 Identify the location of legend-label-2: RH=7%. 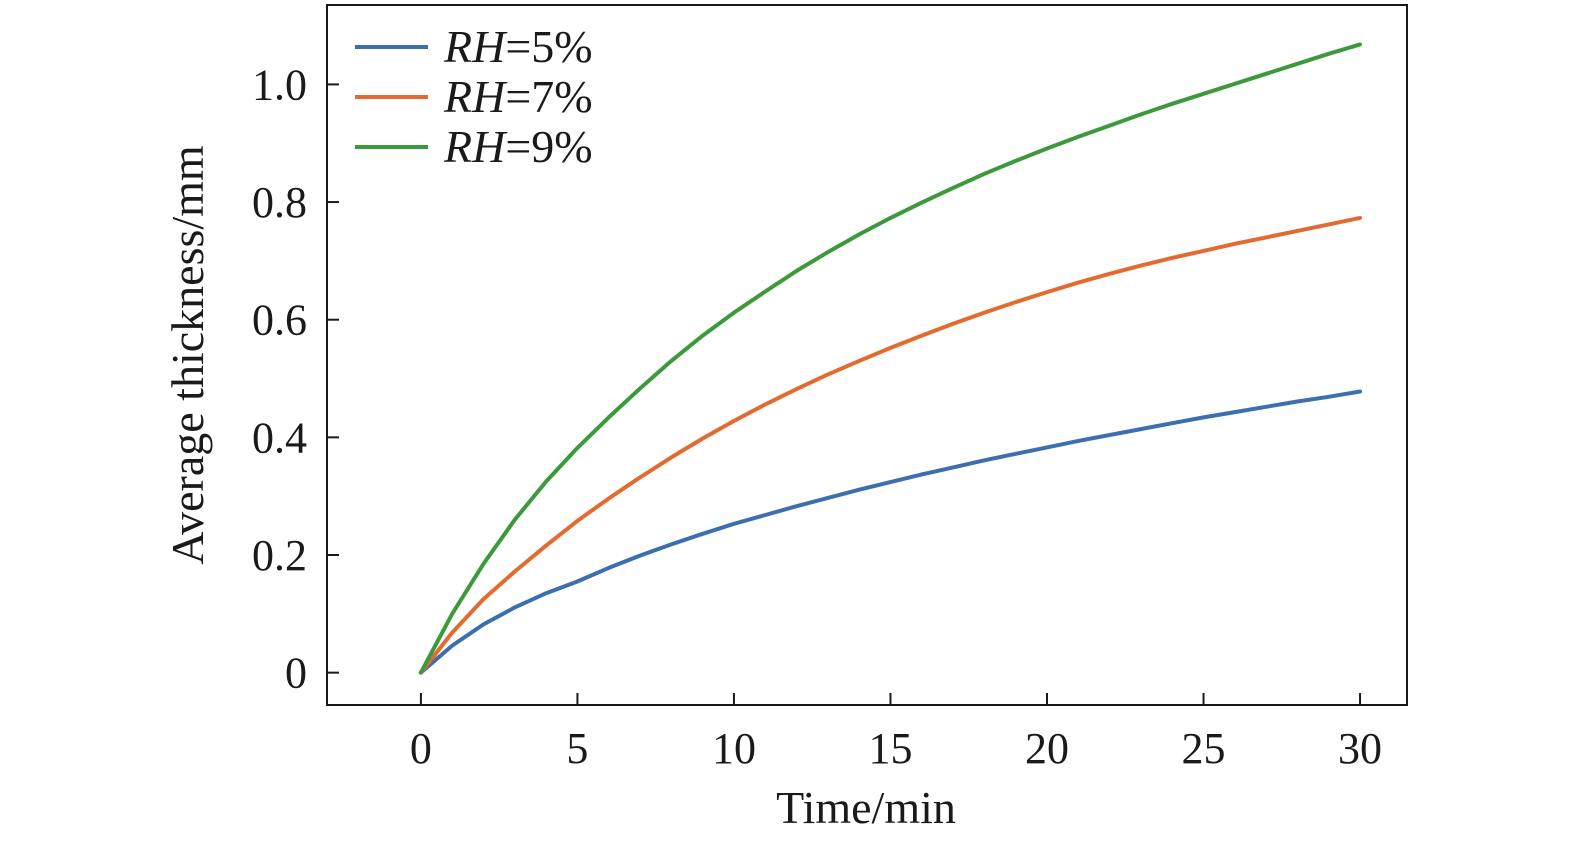
(518, 96).